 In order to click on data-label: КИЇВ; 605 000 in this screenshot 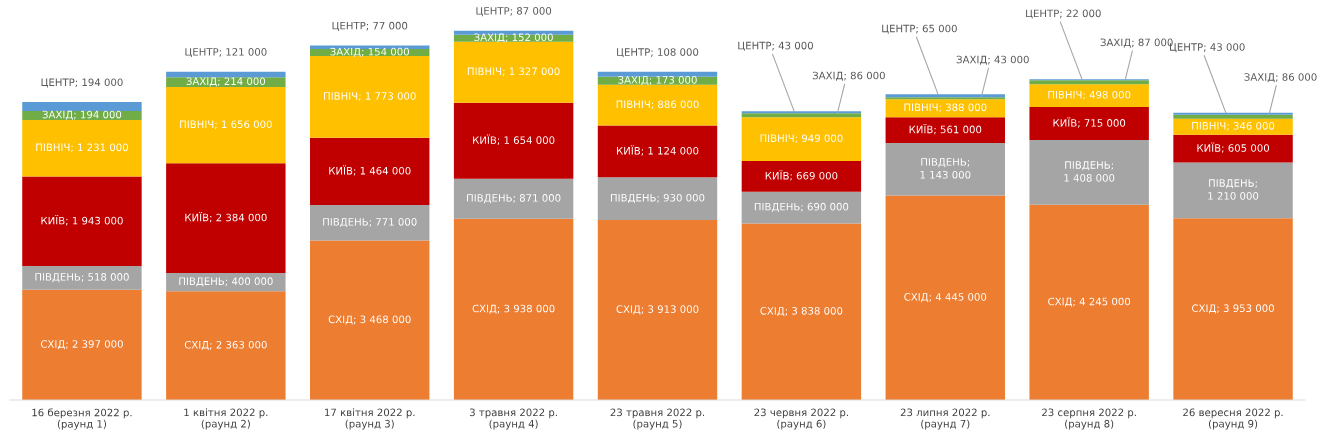, I will do `click(1233, 147)`.